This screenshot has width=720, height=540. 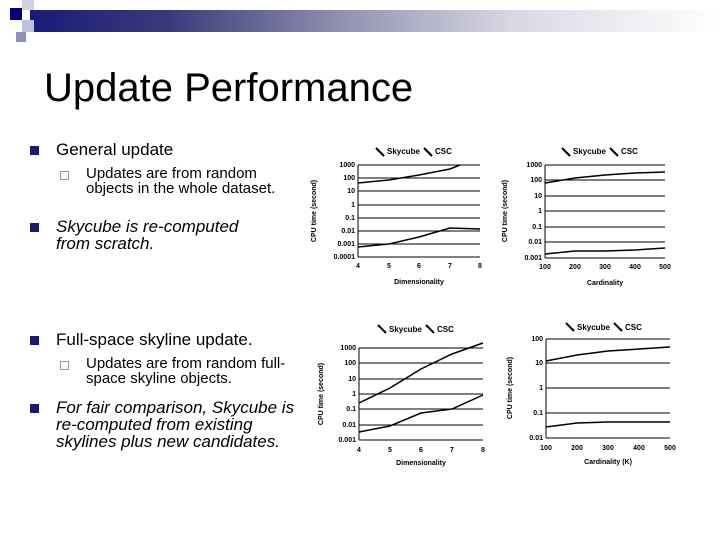 I want to click on bullet-text: Skycube is re-computed from scratch., so click(x=147, y=235).